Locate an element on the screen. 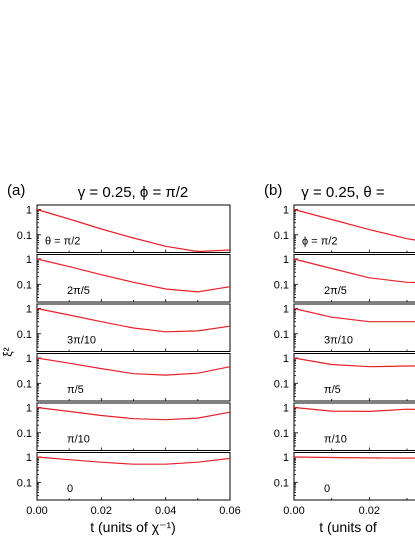 The width and height of the screenshot is (415, 537). subplot-0: 0.1 1 ϕ = π/2 is located at coordinates (344, 228).